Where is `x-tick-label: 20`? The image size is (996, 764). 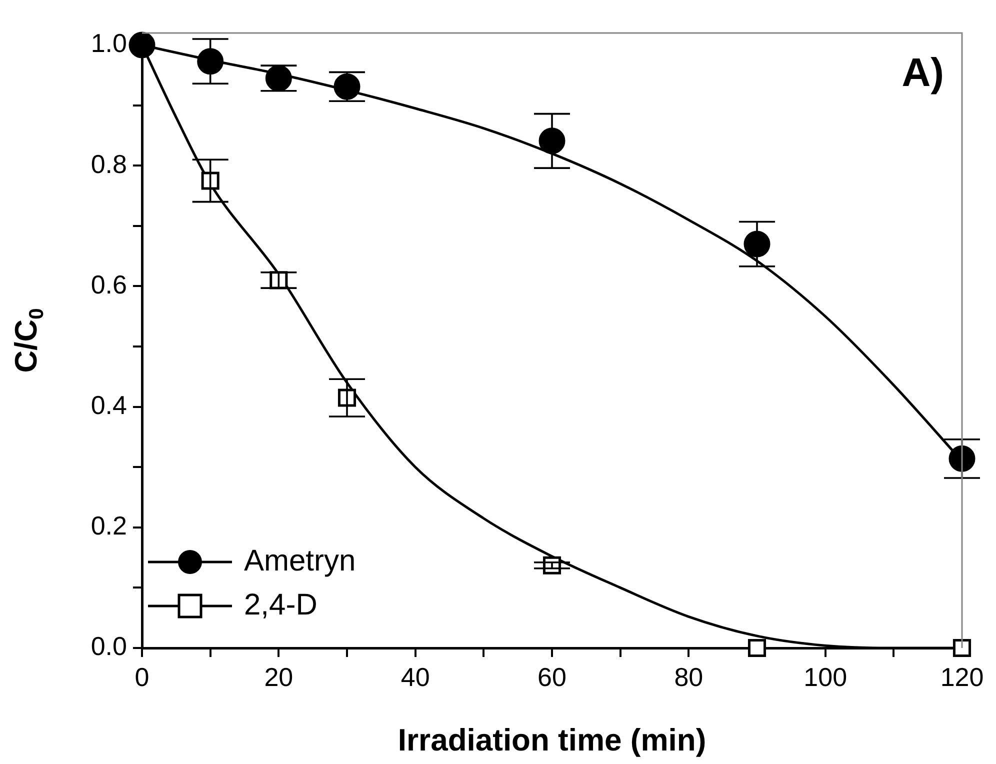
x-tick-label: 20 is located at coordinates (279, 677).